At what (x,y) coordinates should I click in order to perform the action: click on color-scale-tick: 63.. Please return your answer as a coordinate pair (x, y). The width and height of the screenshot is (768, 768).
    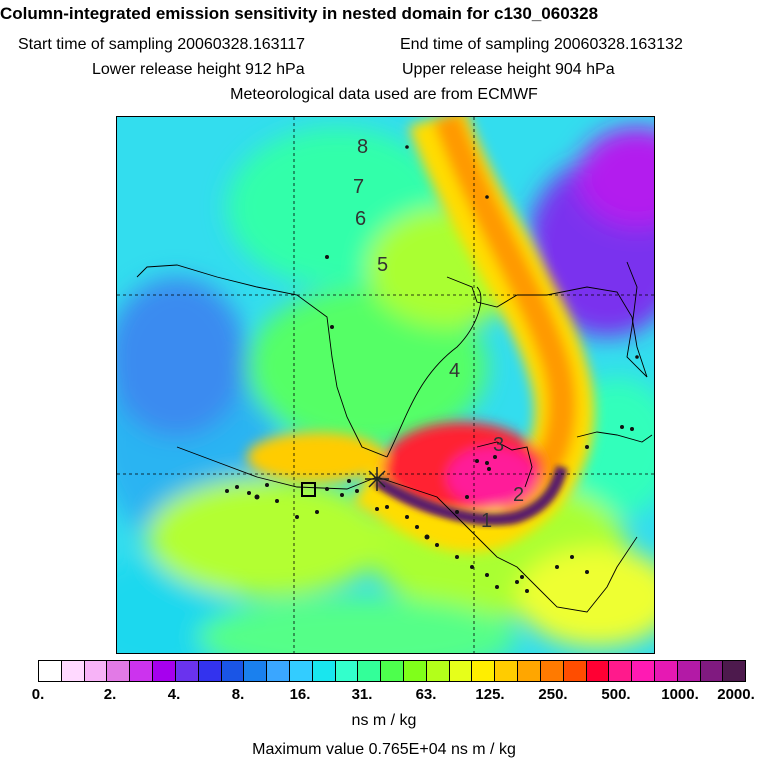
    Looking at the image, I should click on (426, 694).